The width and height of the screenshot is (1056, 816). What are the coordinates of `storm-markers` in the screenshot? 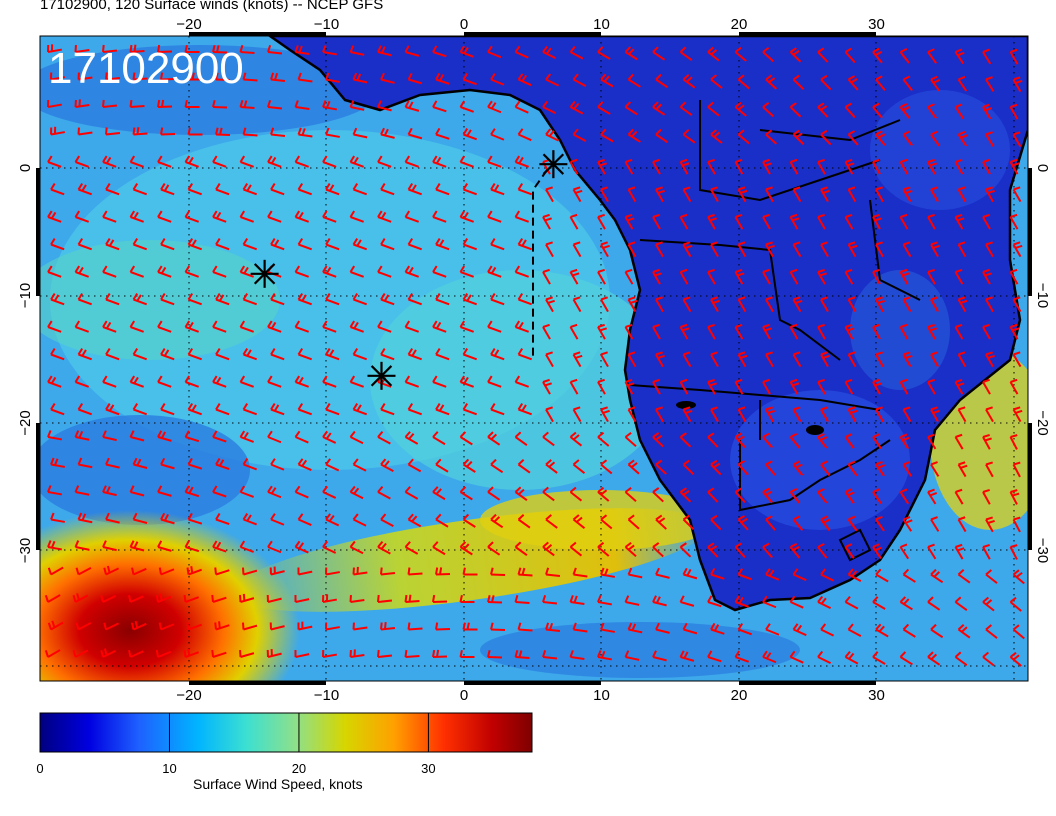 It's located at (409, 270).